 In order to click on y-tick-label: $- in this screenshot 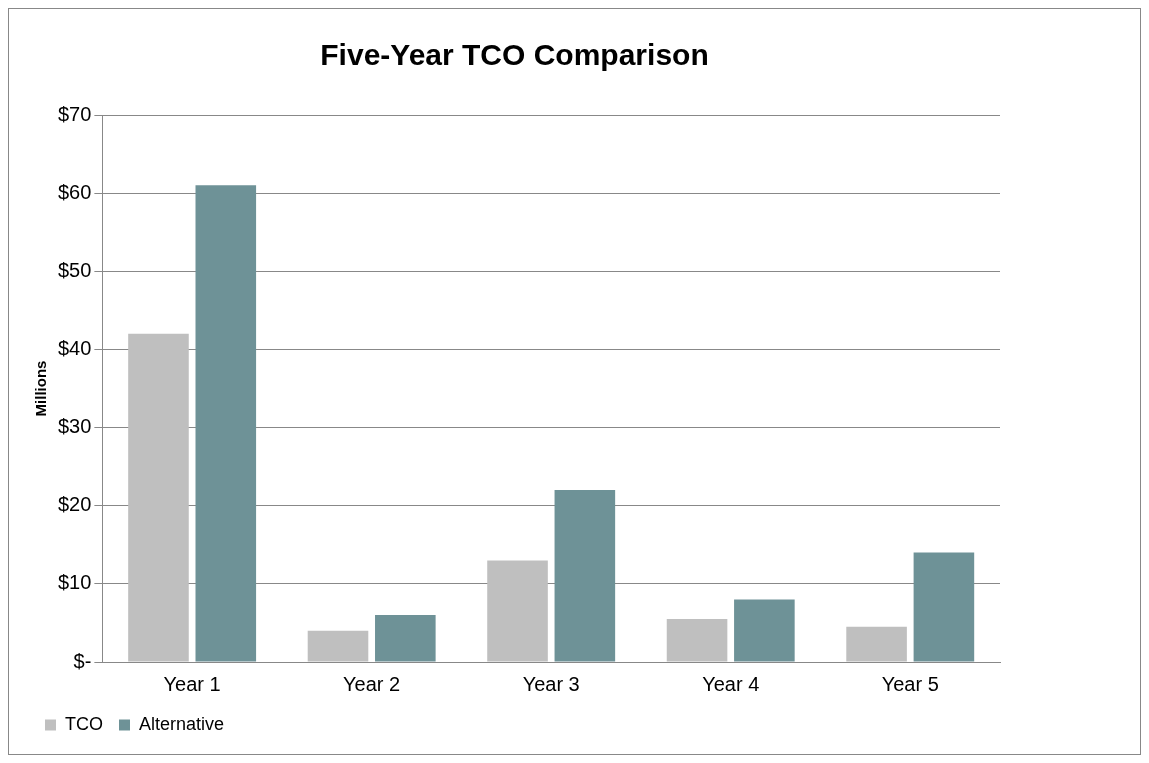, I will do `click(82, 660)`.